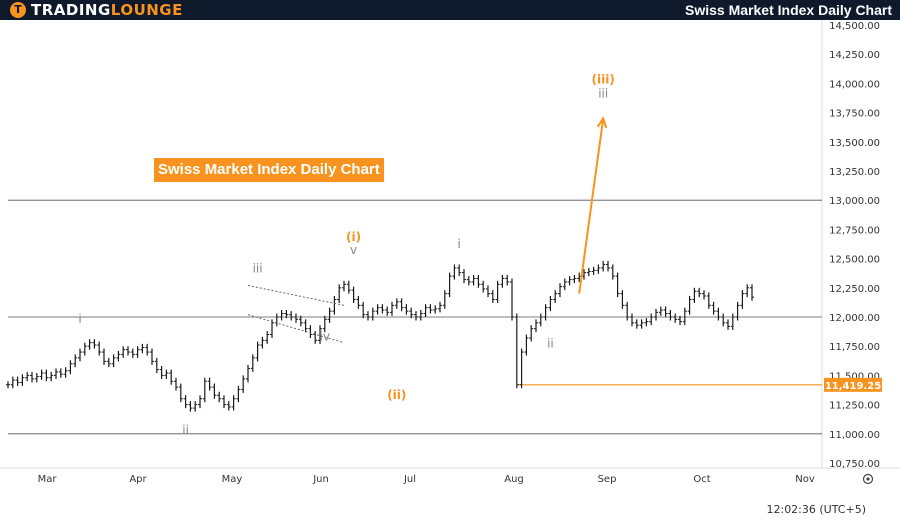 The image size is (900, 522). What do you see at coordinates (854, 318) in the screenshot?
I see `y-tick-label: 12,000.00` at bounding box center [854, 318].